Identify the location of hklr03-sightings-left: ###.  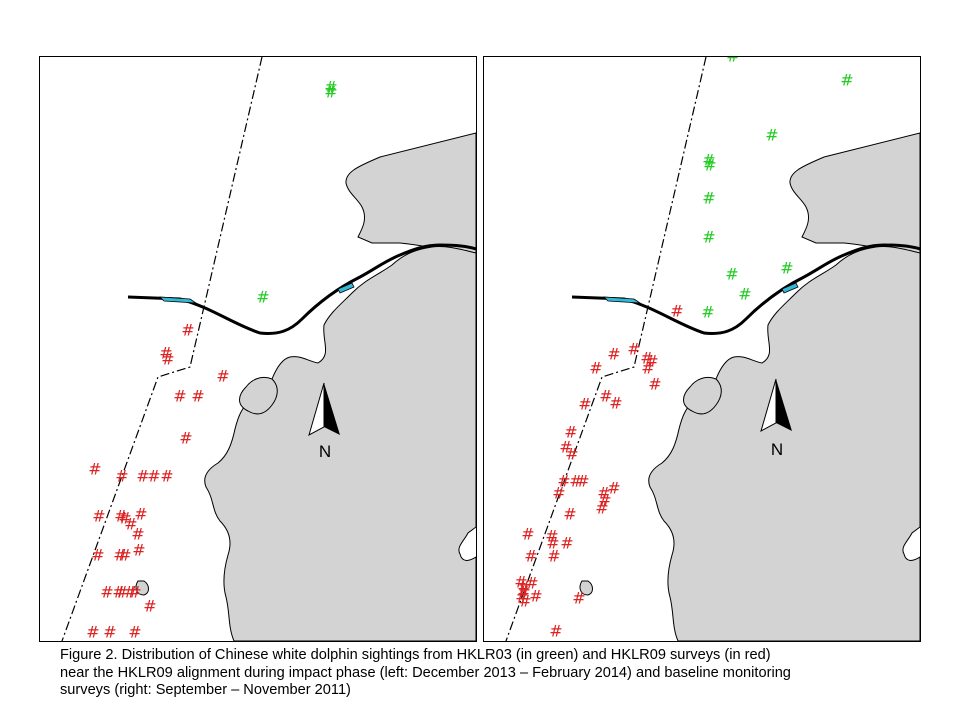
(296, 192).